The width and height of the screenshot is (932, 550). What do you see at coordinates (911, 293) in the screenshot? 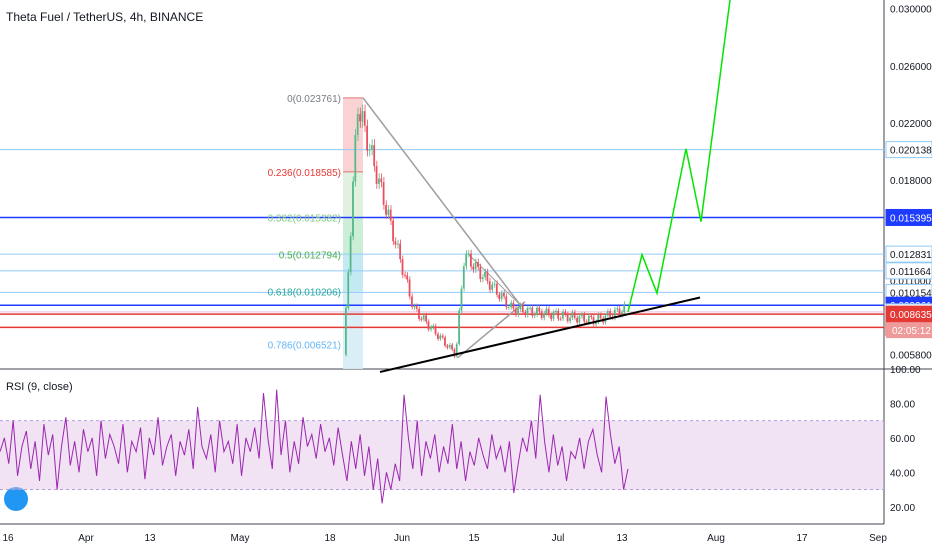
I see `price-level-label: 0.010154` at bounding box center [911, 293].